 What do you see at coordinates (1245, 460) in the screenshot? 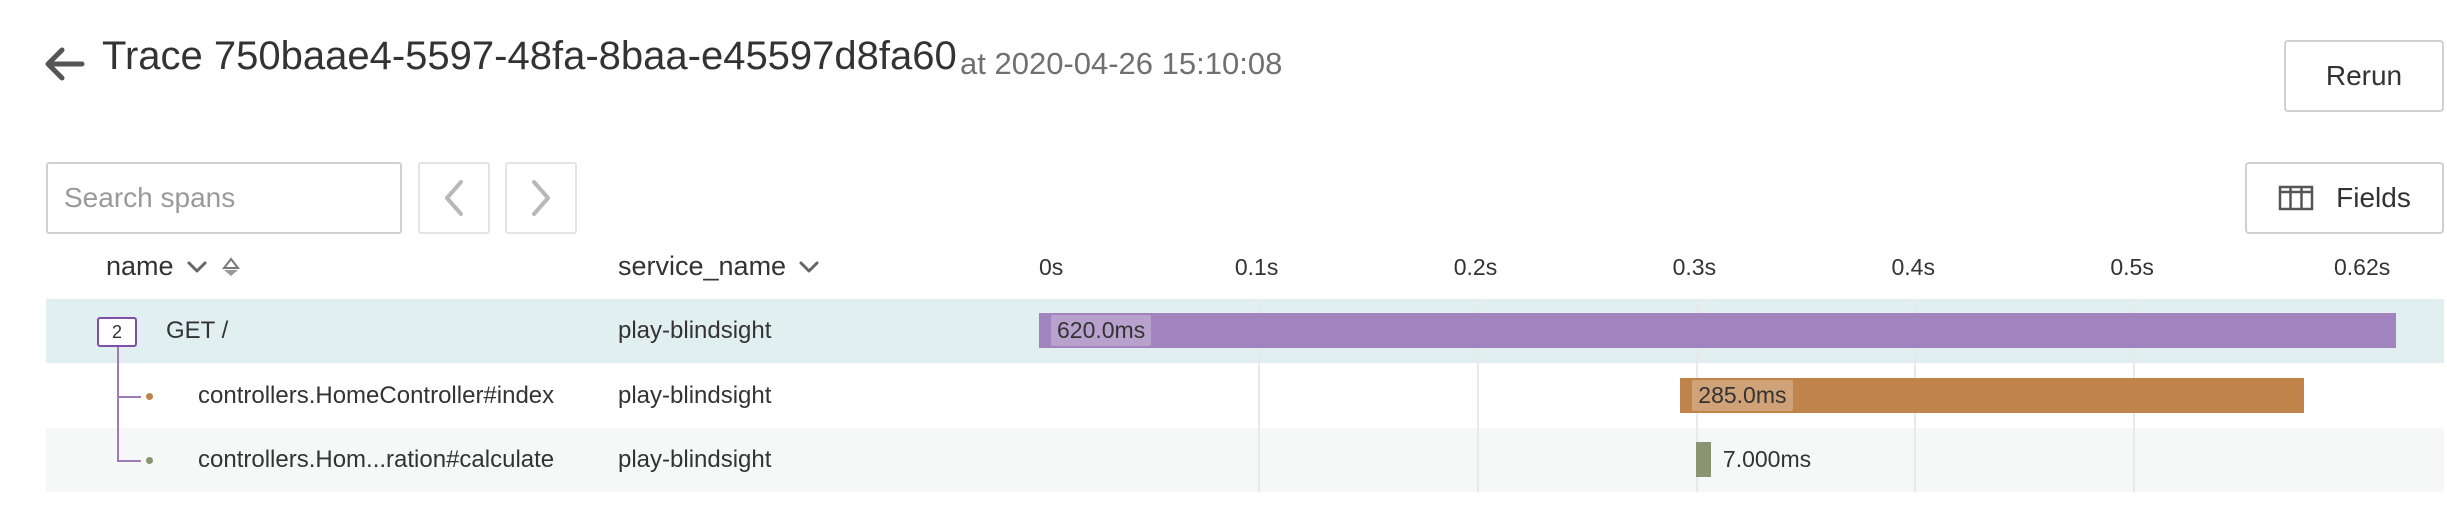
I see `span-row` at bounding box center [1245, 460].